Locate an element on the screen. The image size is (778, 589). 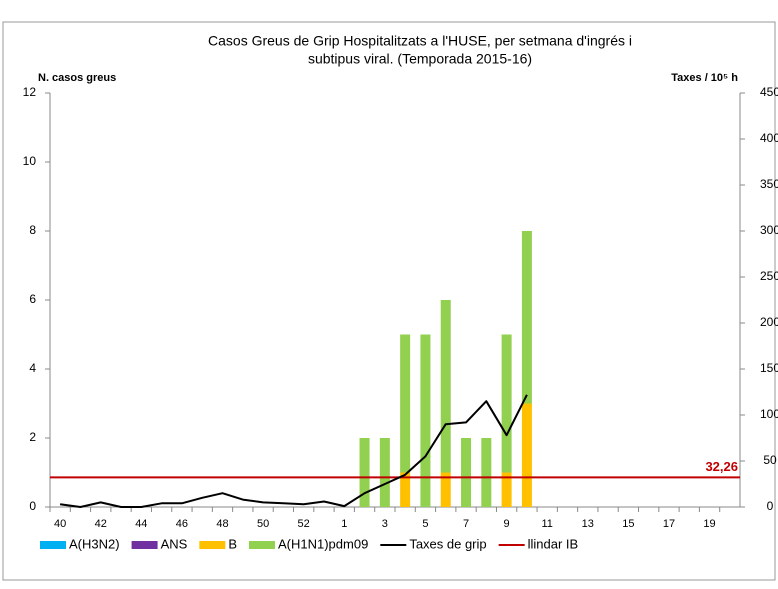
y-tick-label: 10 is located at coordinates (30, 161).